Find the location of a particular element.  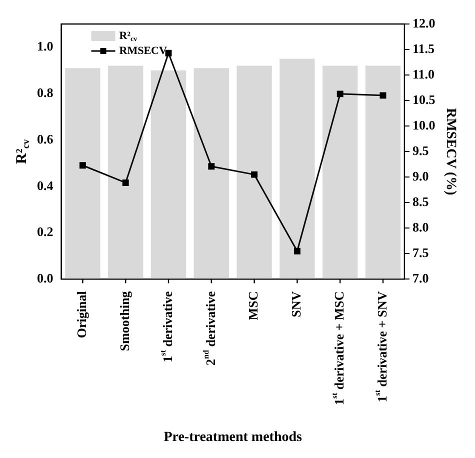

y2-tick-label: 8.5 is located at coordinates (421, 201).